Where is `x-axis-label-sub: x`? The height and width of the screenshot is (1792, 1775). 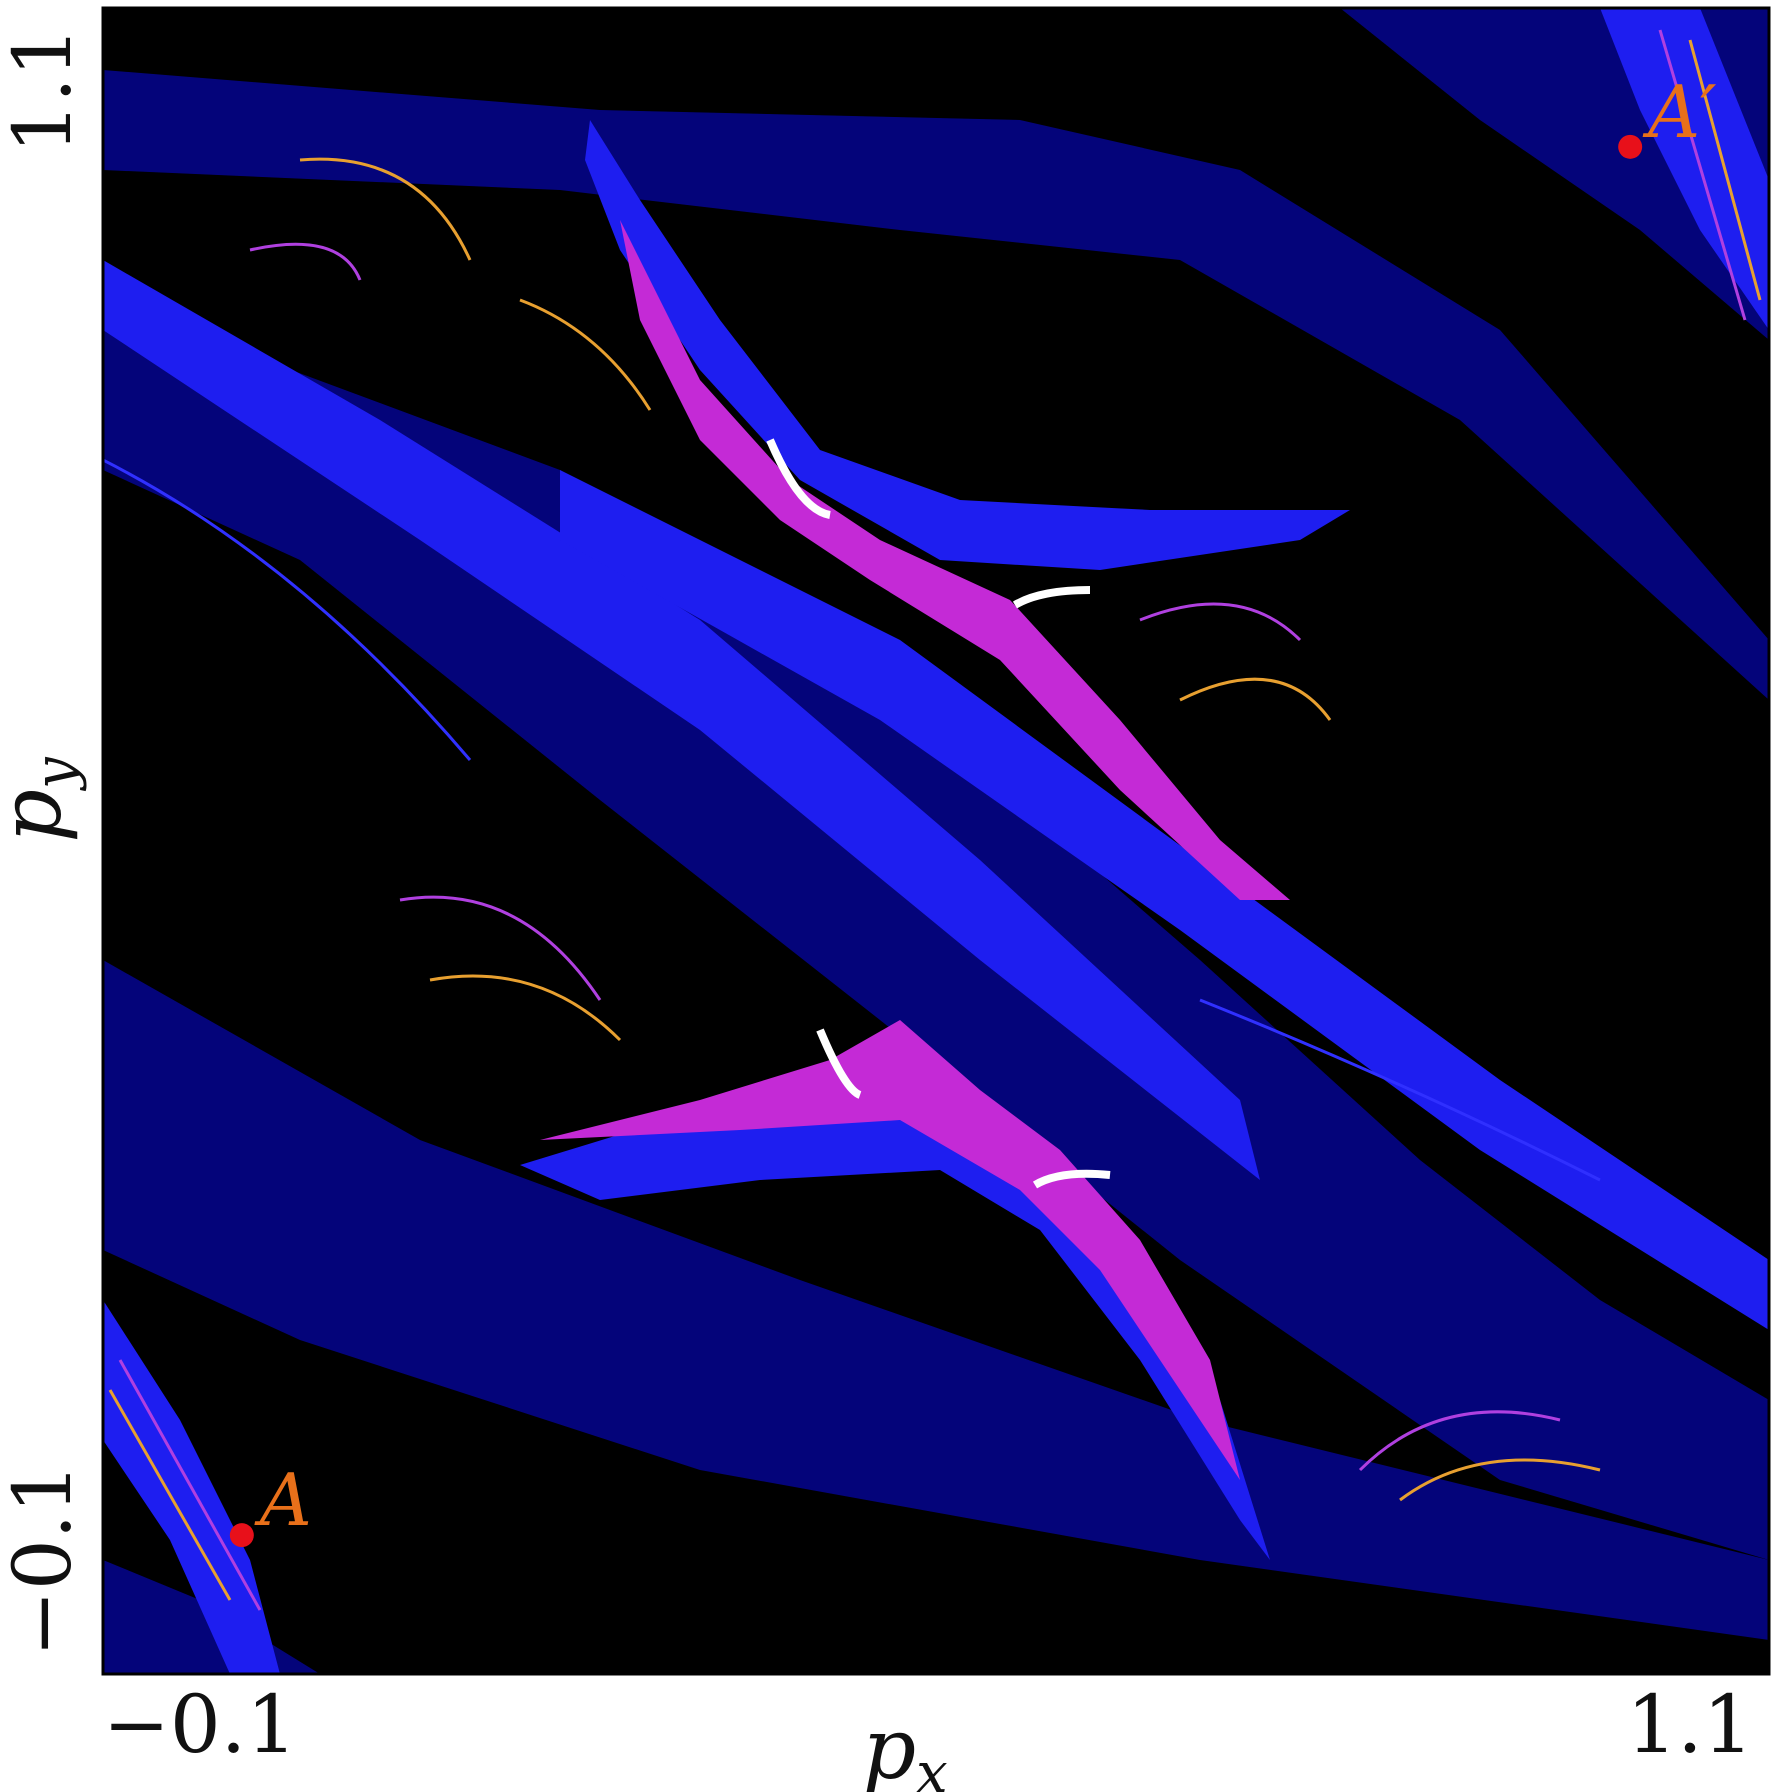 x-axis-label-sub: x is located at coordinates (932, 1766).